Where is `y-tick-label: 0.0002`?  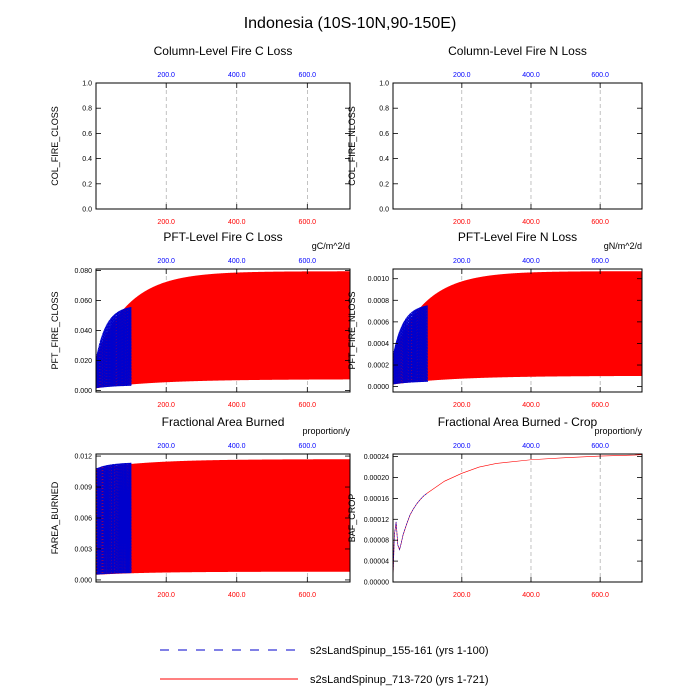
y-tick-label: 0.0002 is located at coordinates (379, 366).